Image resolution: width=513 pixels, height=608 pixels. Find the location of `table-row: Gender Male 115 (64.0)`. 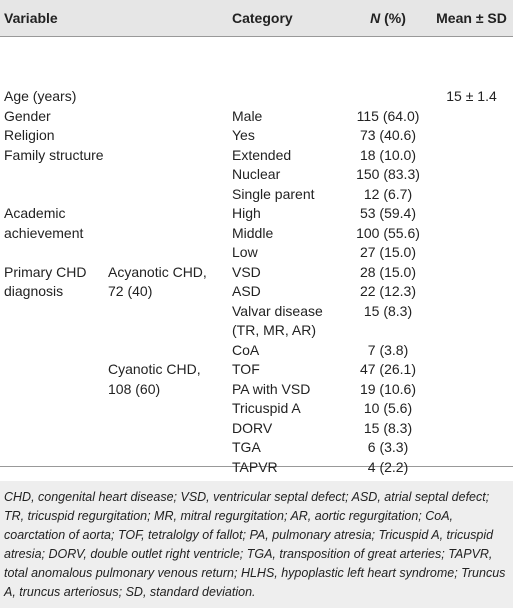

table-row: Gender Male 115 (64.0) is located at coordinates (256, 117).